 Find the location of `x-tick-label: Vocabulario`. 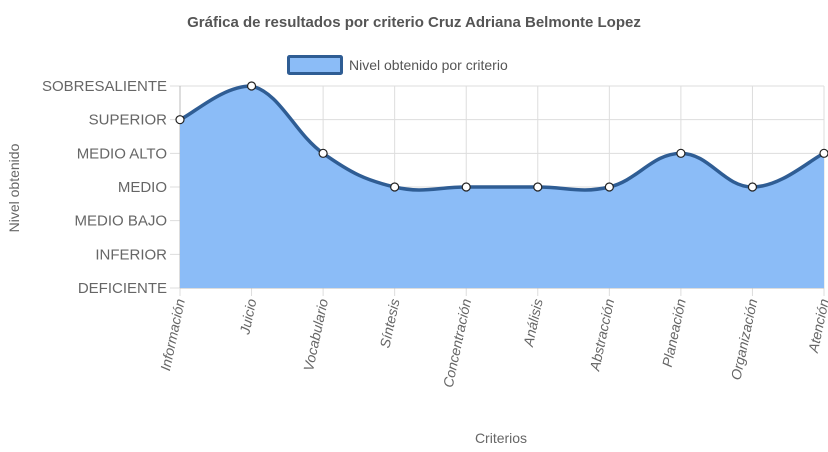

x-tick-label: Vocabulario is located at coordinates (315, 334).